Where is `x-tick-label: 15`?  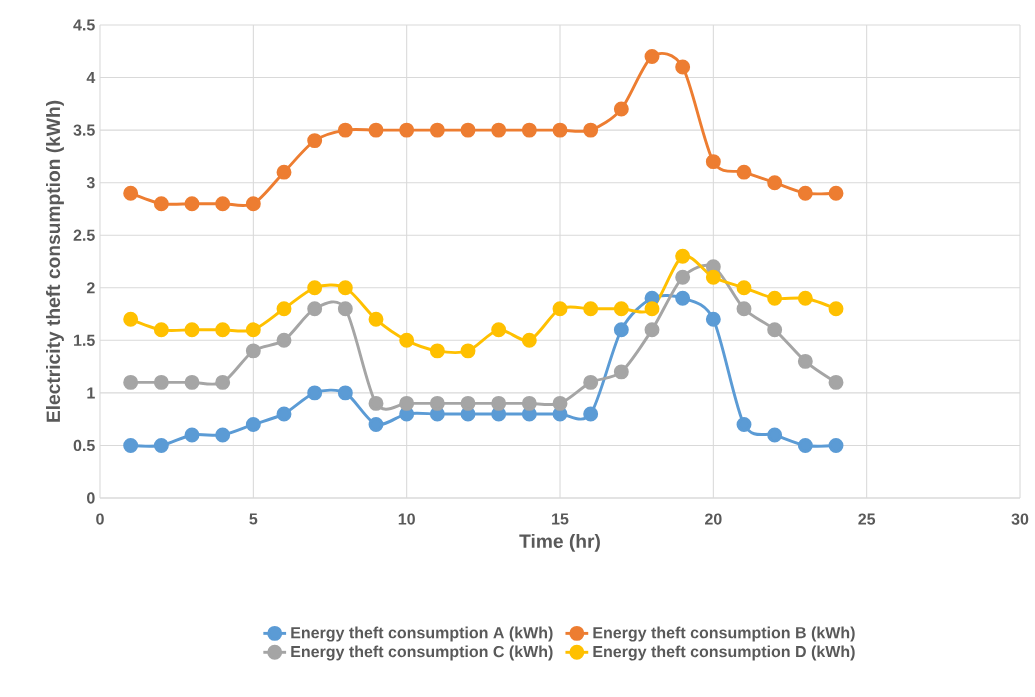
x-tick-label: 15 is located at coordinates (560, 519).